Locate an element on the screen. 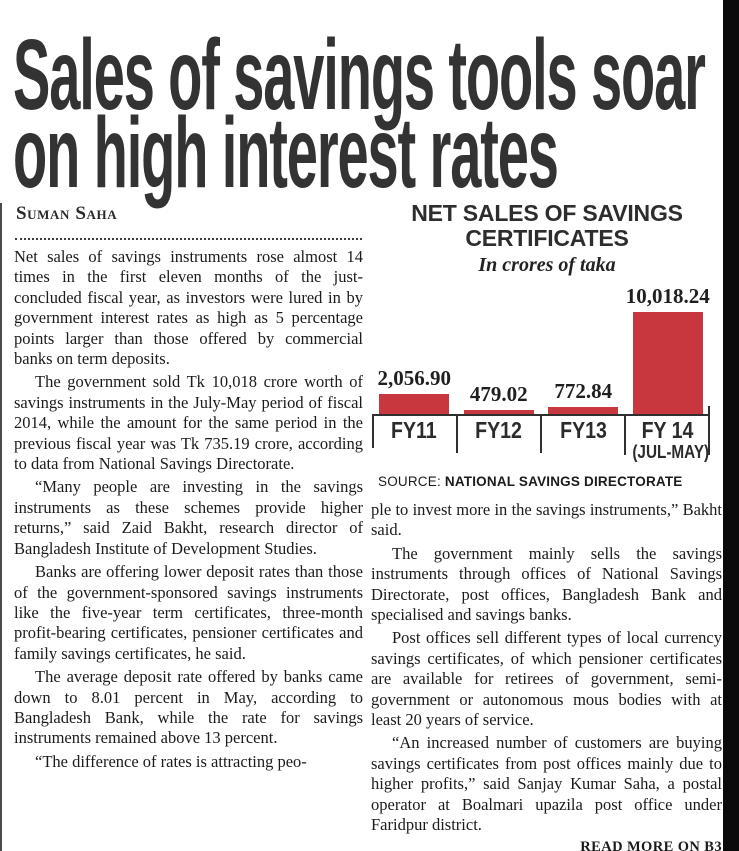 This screenshot has height=851, width=739. chart-title-line1: NET SALES OF SAVINGS is located at coordinates (547, 213).